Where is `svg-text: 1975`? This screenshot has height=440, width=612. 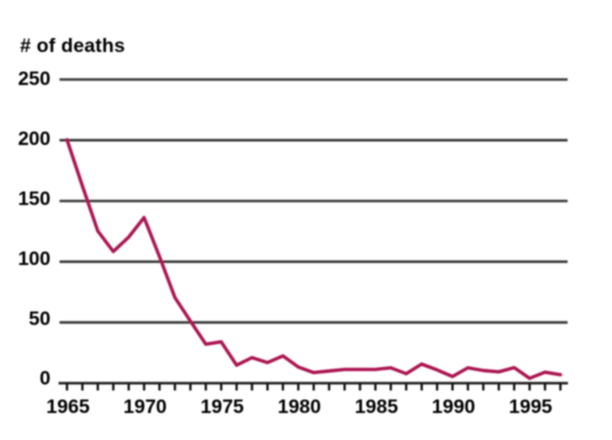 svg-text: 1975 is located at coordinates (223, 407).